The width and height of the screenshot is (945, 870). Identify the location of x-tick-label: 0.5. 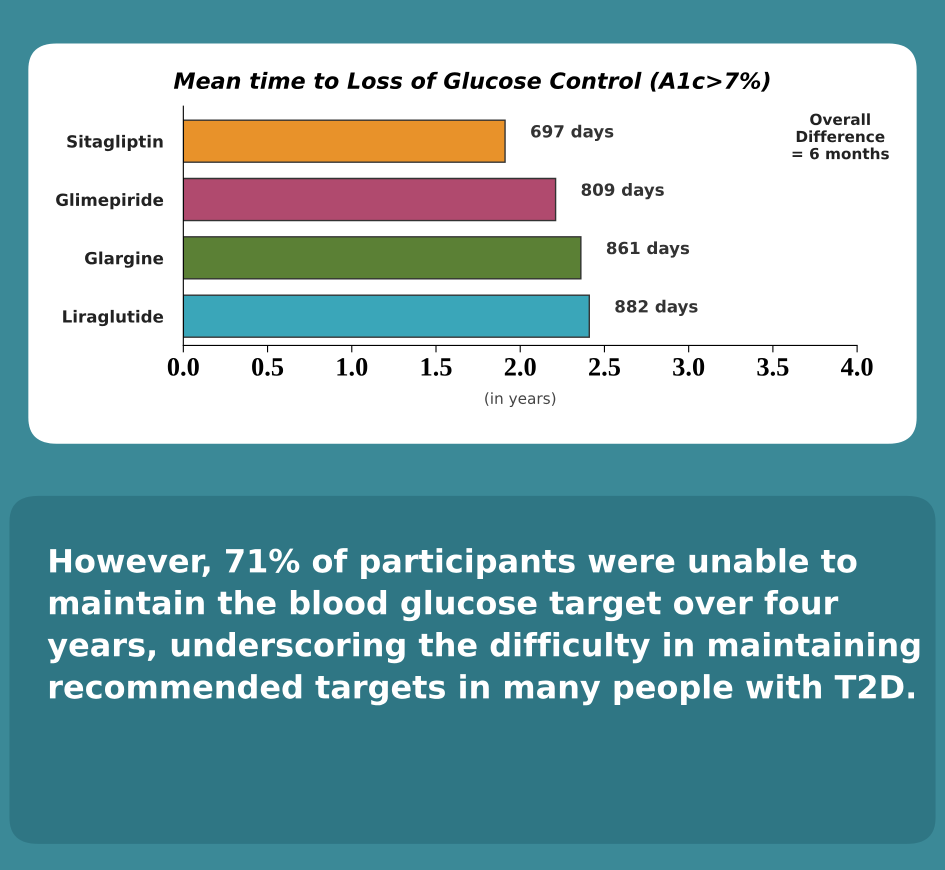
(268, 367).